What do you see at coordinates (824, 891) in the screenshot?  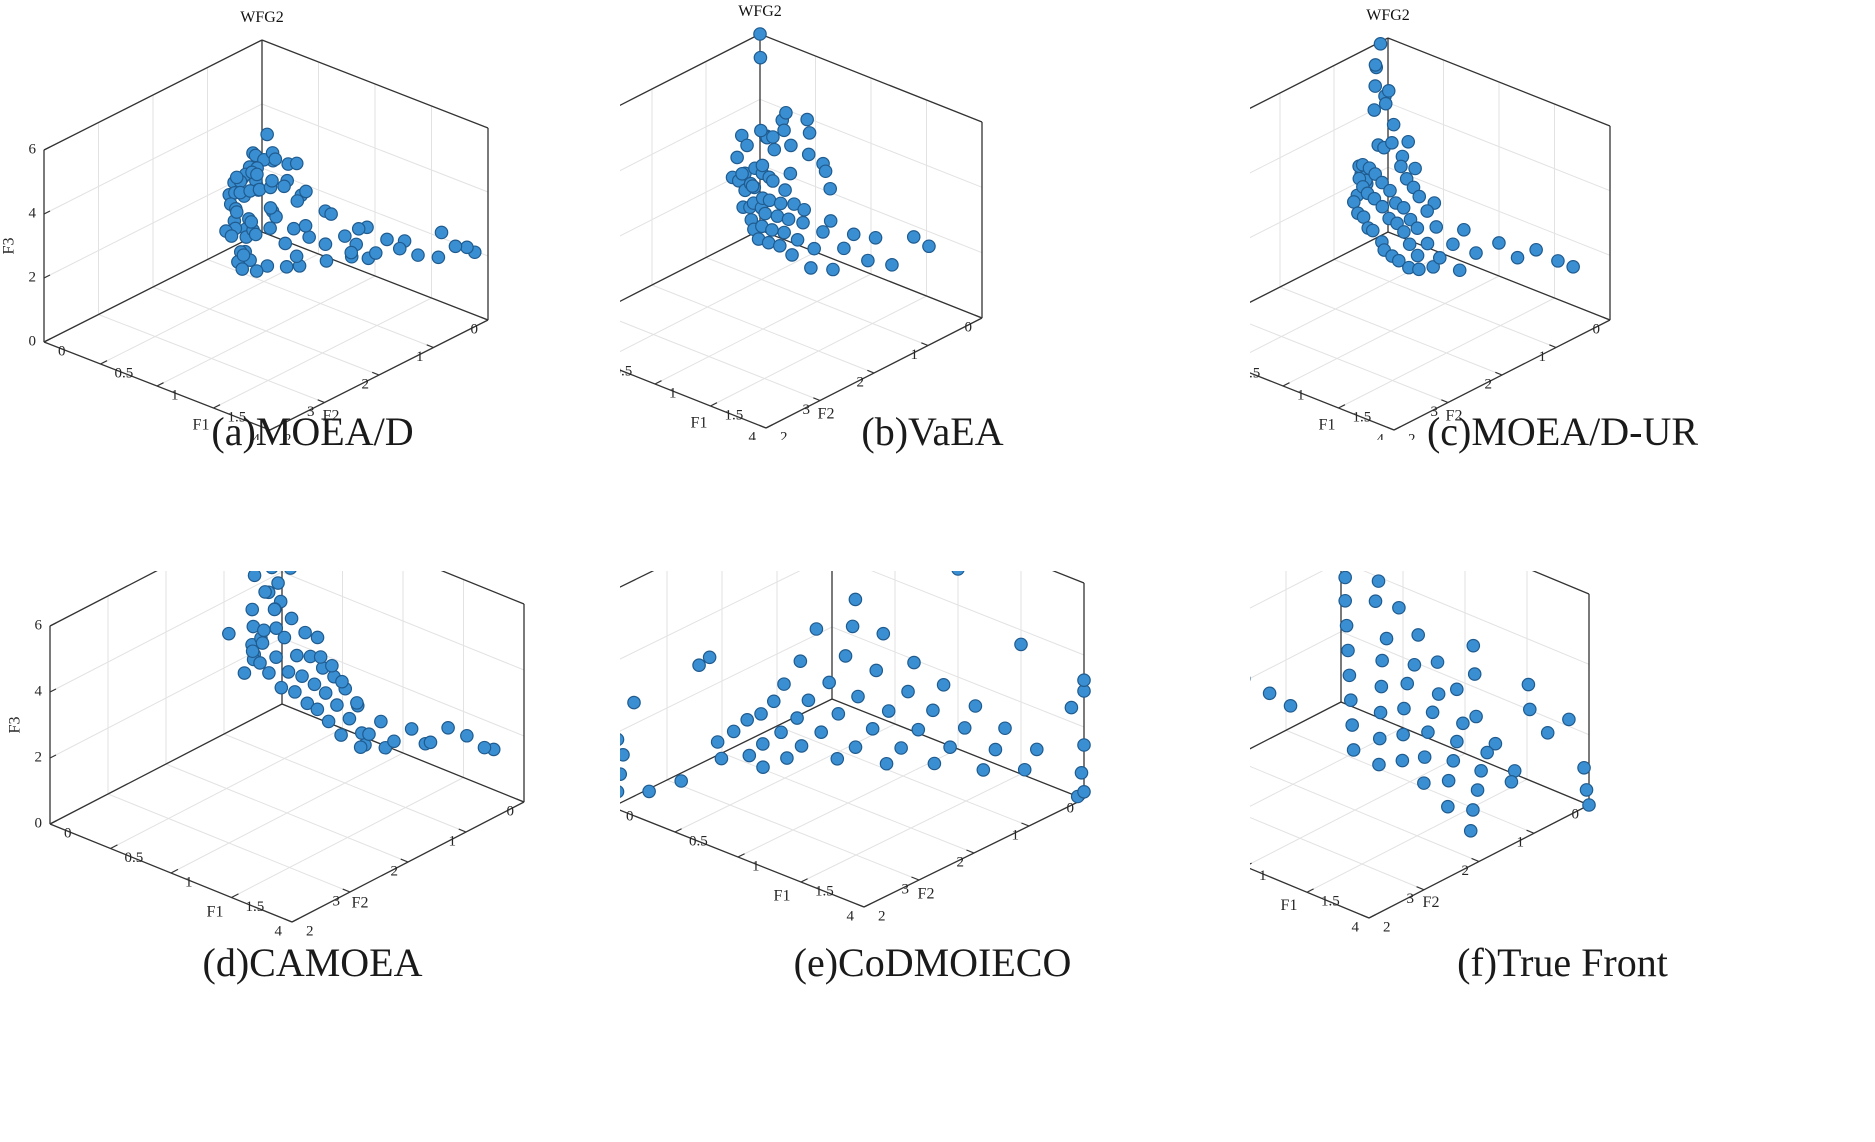 I see `tick-label: 1.5` at bounding box center [824, 891].